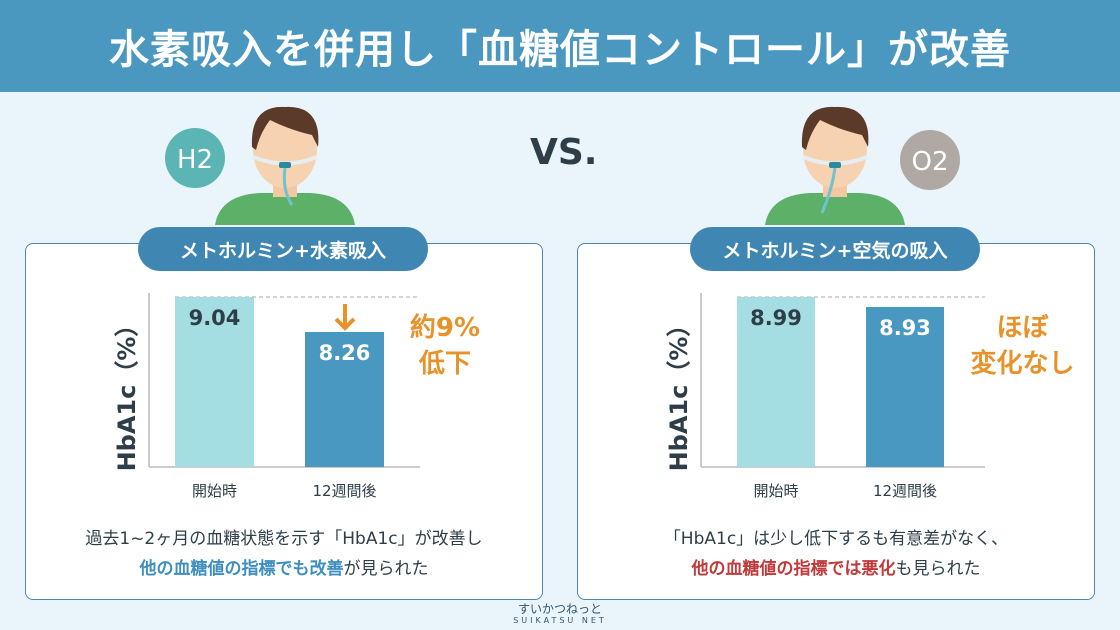  I want to click on caption-rest: も見られた, so click(938, 569).